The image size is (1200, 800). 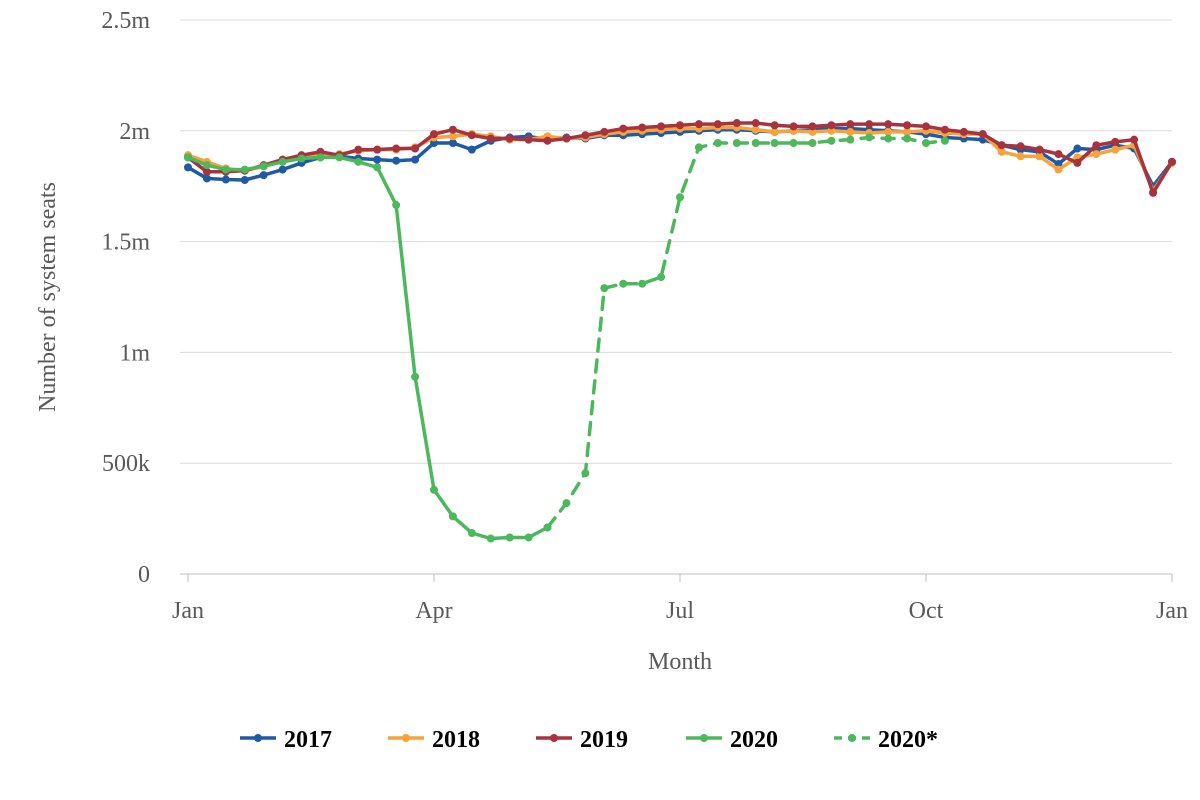 What do you see at coordinates (680, 158) in the screenshot?
I see `series-2019` at bounding box center [680, 158].